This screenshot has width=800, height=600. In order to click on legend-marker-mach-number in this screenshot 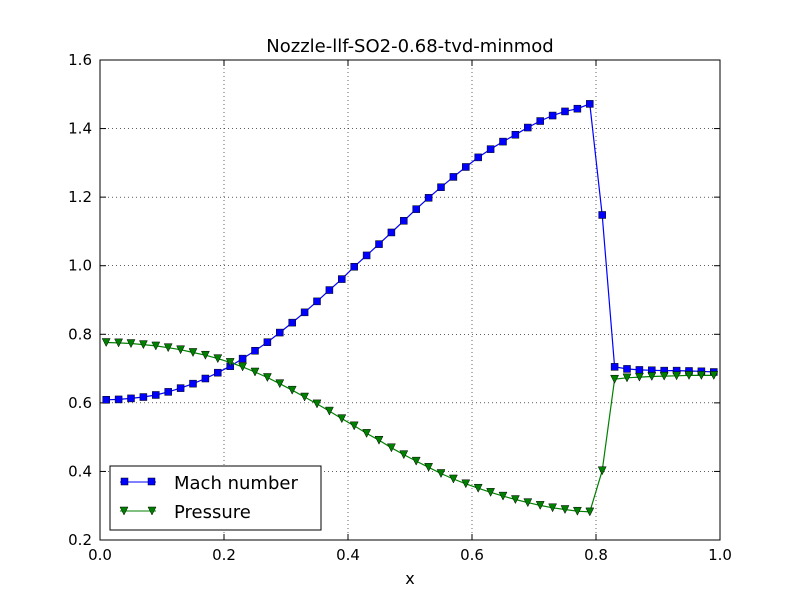, I will do `click(124, 481)`.